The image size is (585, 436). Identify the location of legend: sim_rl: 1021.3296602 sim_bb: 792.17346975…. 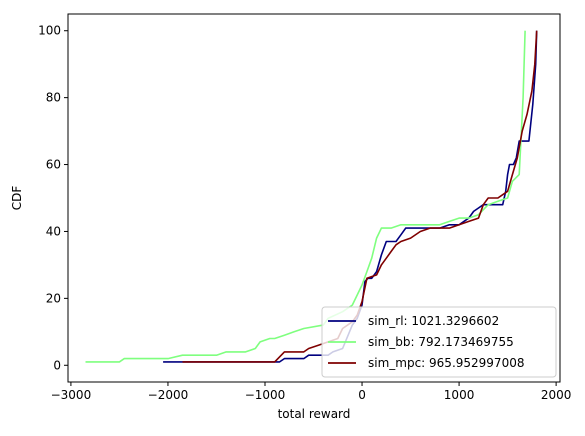
(439, 342).